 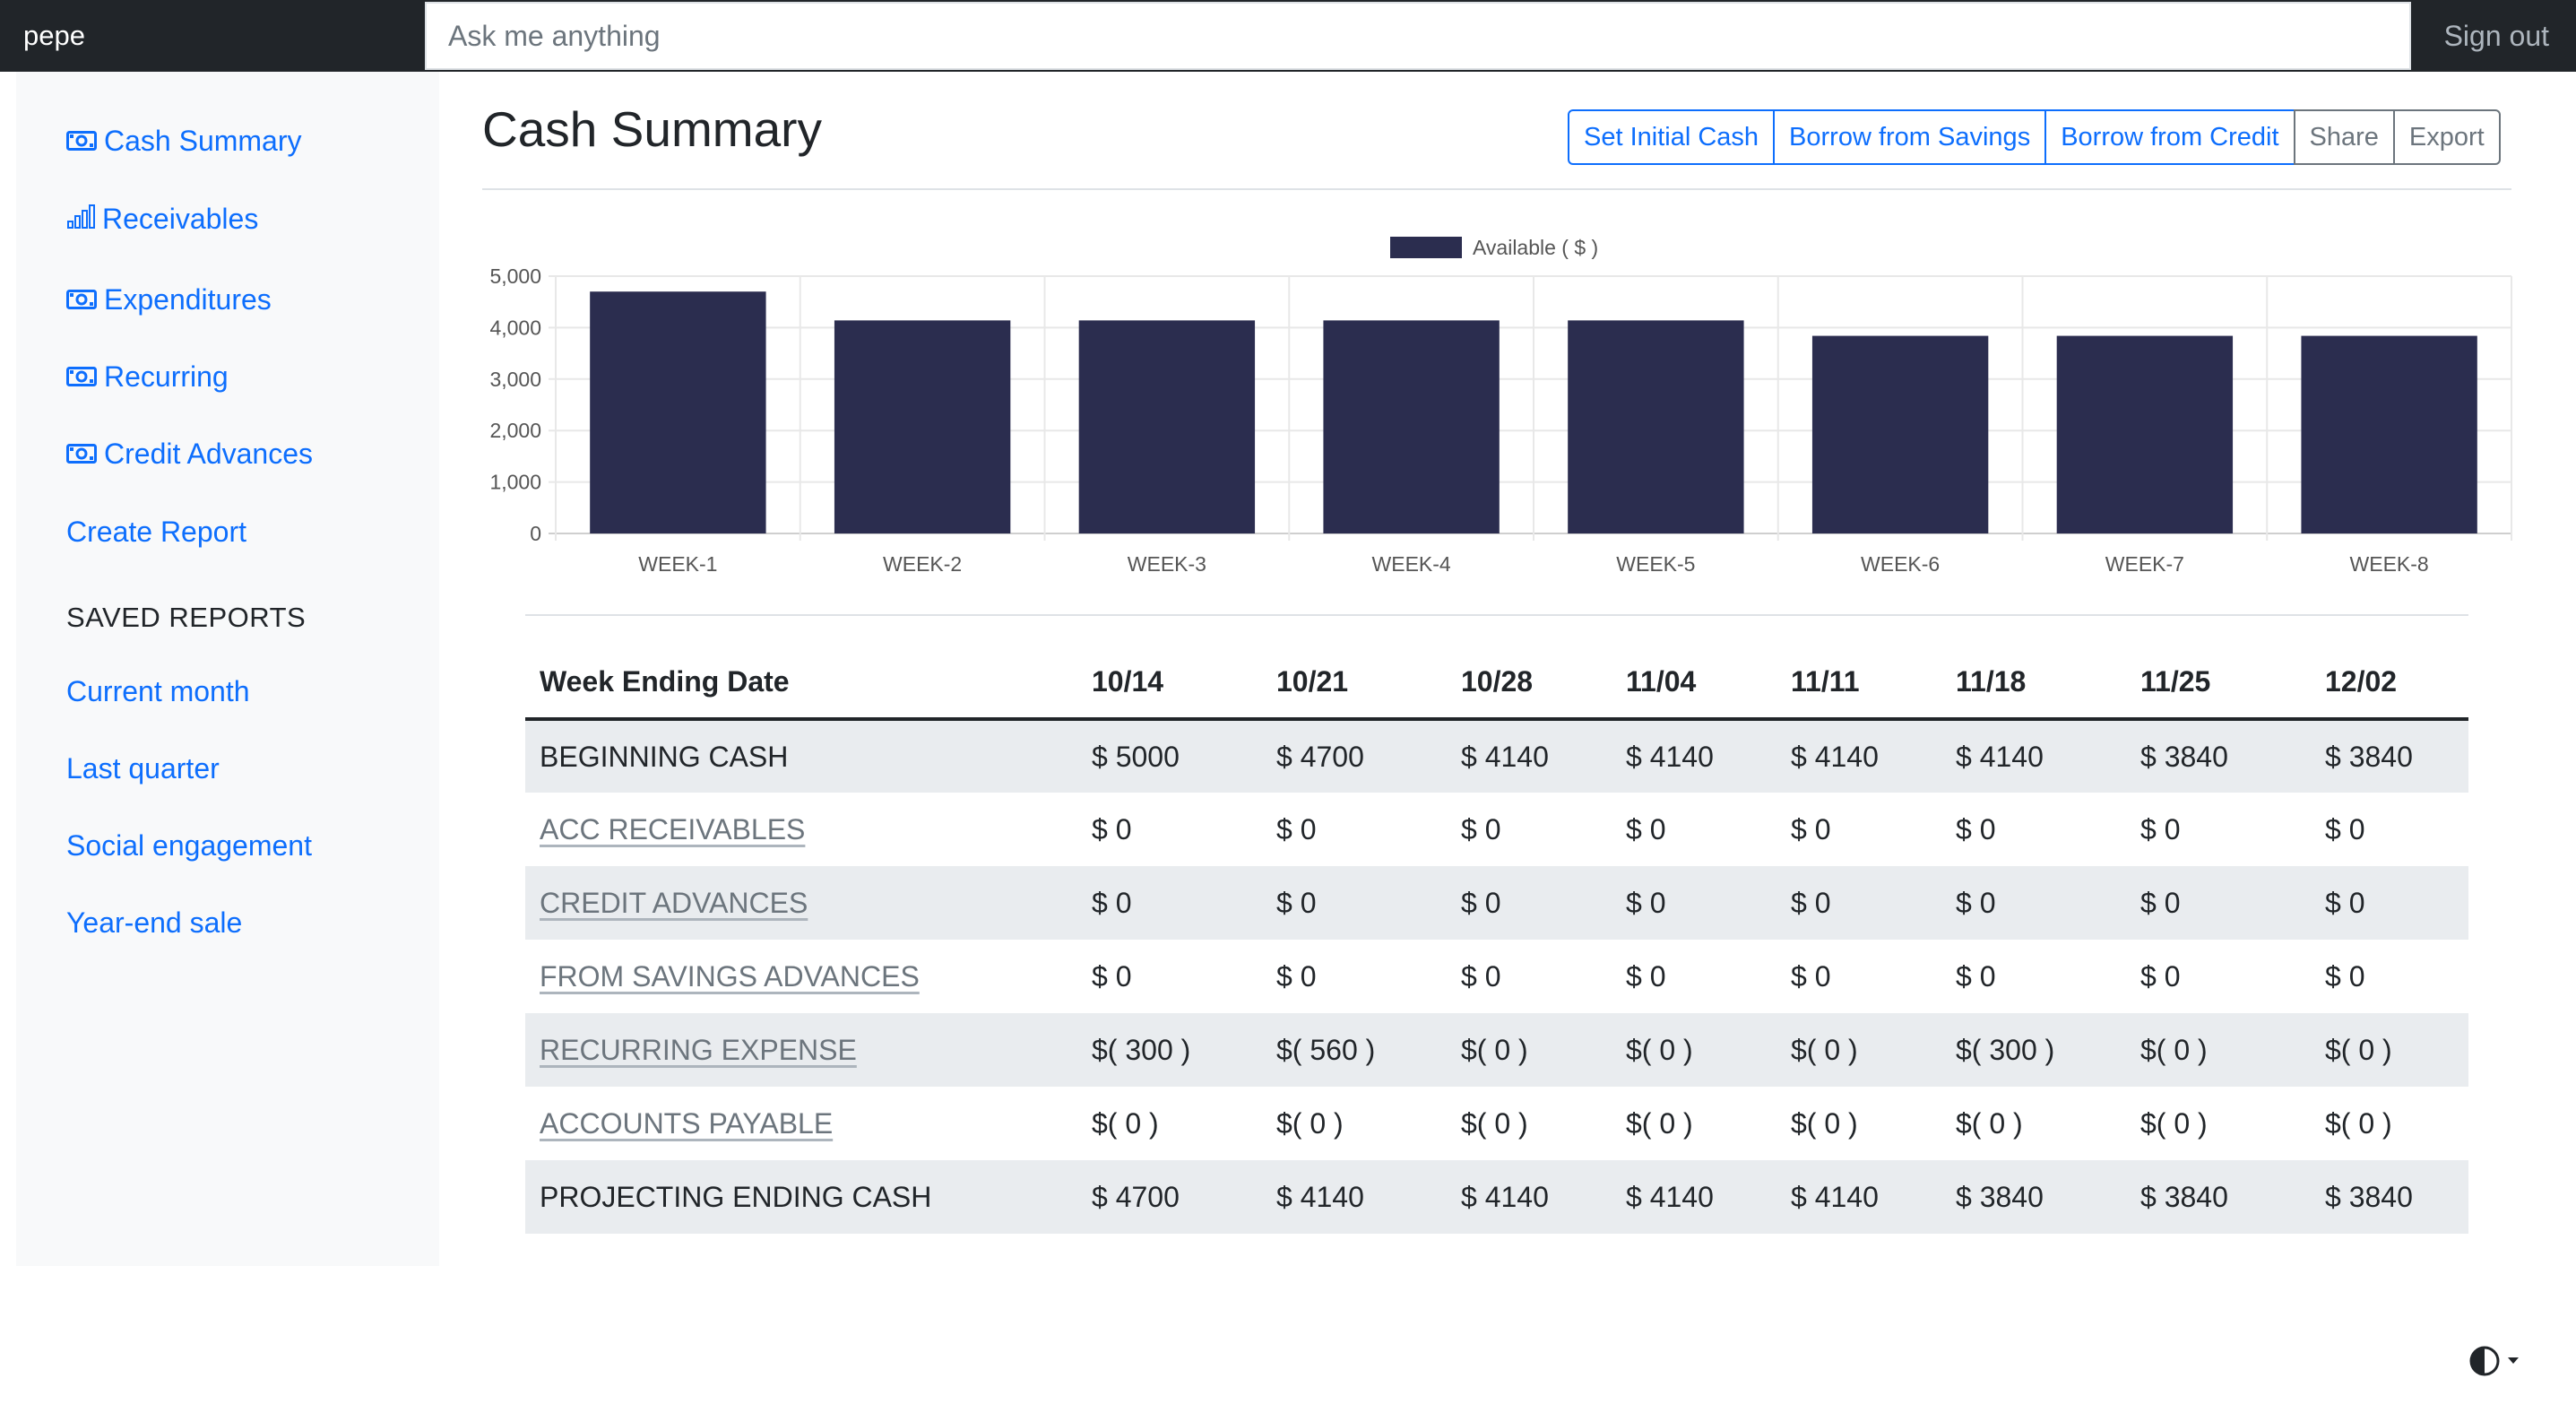 What do you see at coordinates (143, 768) in the screenshot?
I see `saved-report-last-quarter: Last quarter` at bounding box center [143, 768].